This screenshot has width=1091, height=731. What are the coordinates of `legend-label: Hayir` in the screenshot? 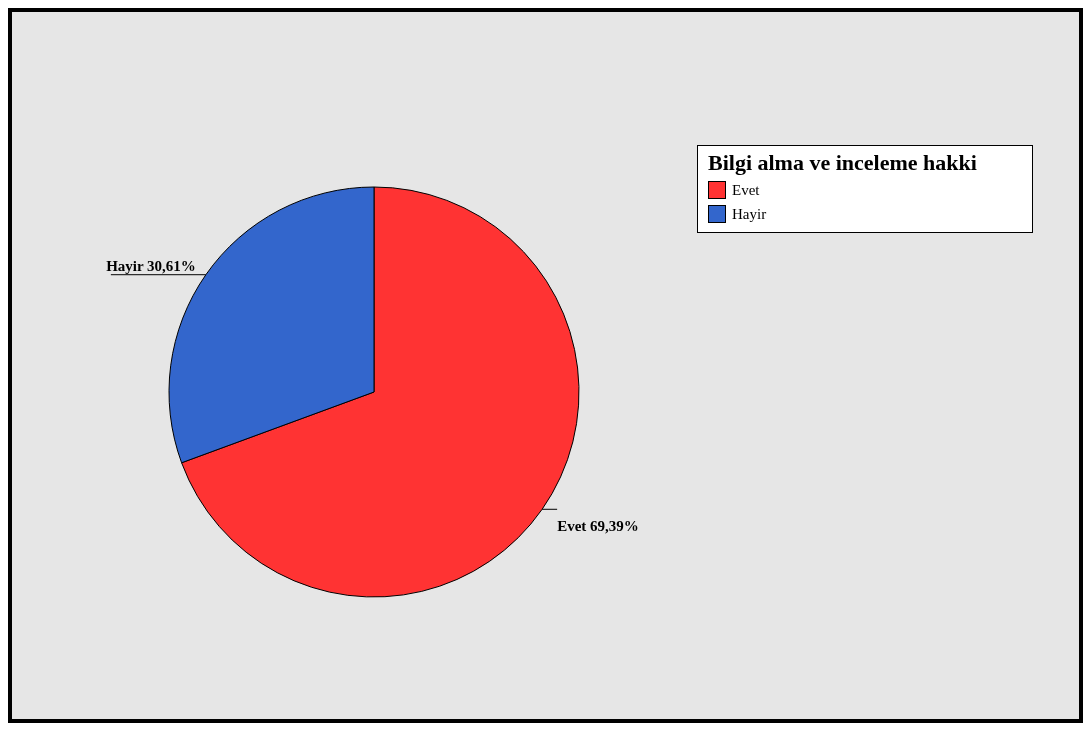 It's located at (749, 214).